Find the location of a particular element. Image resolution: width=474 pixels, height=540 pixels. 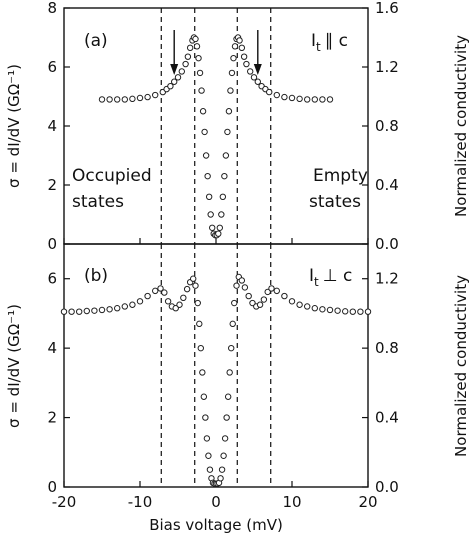

x-axis-label: Bias voltage (mV) is located at coordinates (216, 525).